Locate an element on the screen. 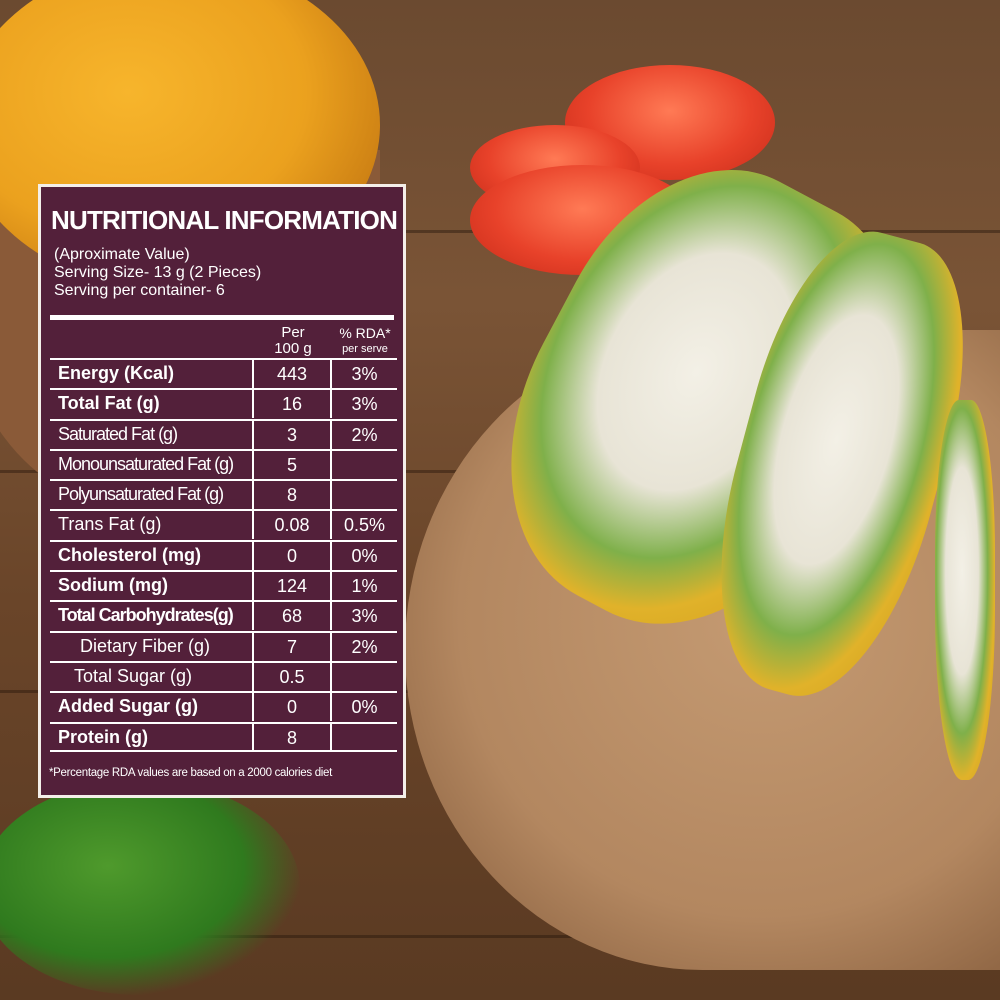  per-100g-value: 7 is located at coordinates (291, 646).